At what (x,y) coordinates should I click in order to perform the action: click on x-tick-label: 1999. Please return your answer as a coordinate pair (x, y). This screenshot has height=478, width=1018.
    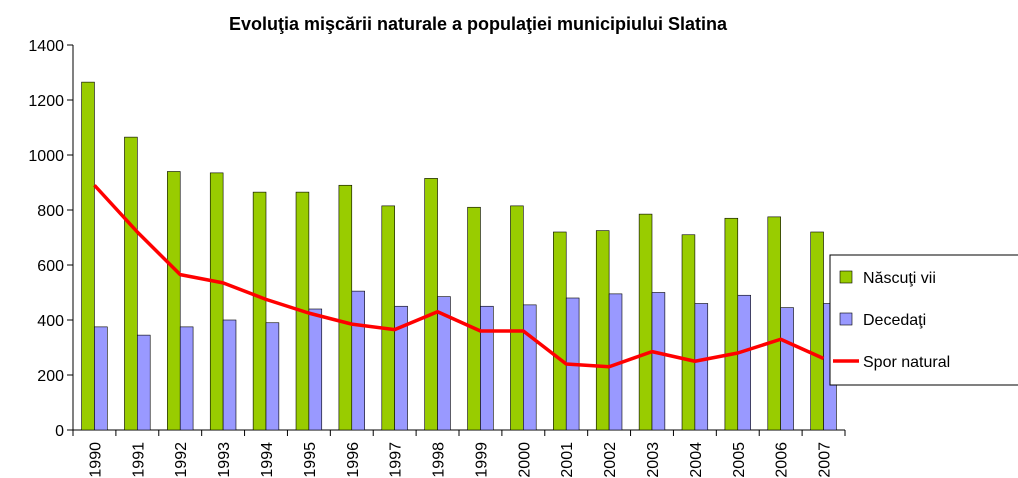
    Looking at the image, I should click on (481, 460).